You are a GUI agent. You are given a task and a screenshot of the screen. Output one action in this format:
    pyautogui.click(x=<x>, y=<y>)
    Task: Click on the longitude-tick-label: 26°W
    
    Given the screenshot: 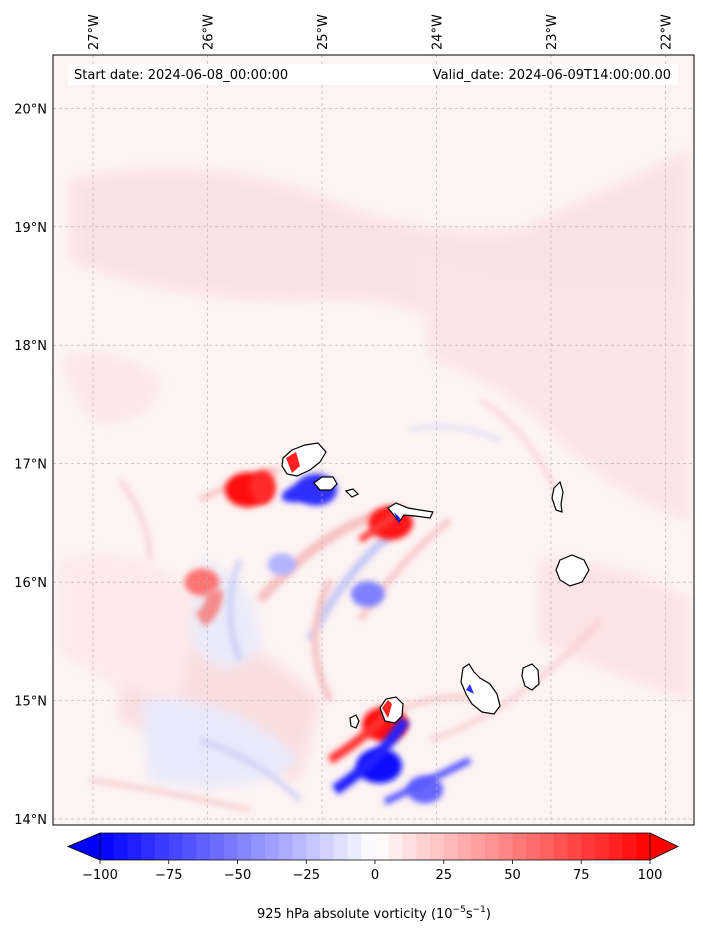 What is the action you would take?
    pyautogui.click(x=209, y=32)
    